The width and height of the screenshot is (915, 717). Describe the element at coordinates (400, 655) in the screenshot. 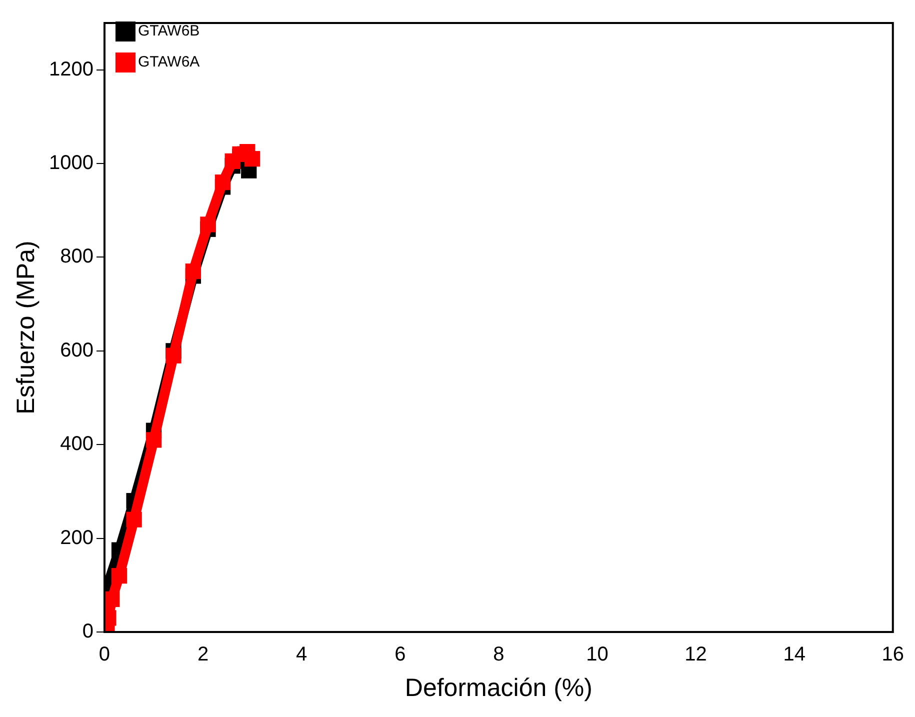

I see `x-tick-label: 6` at that location.